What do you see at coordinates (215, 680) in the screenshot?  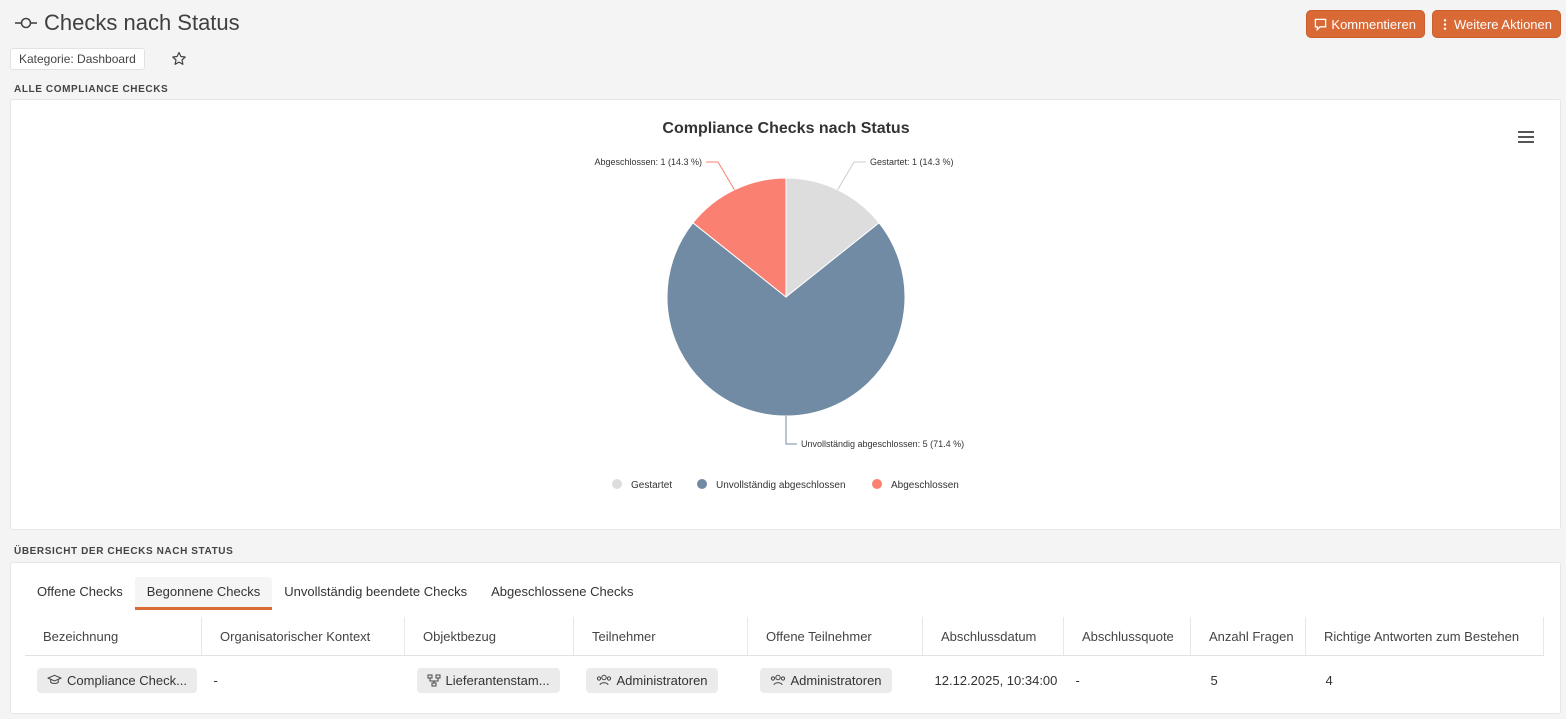 I see `context-cell: -` at bounding box center [215, 680].